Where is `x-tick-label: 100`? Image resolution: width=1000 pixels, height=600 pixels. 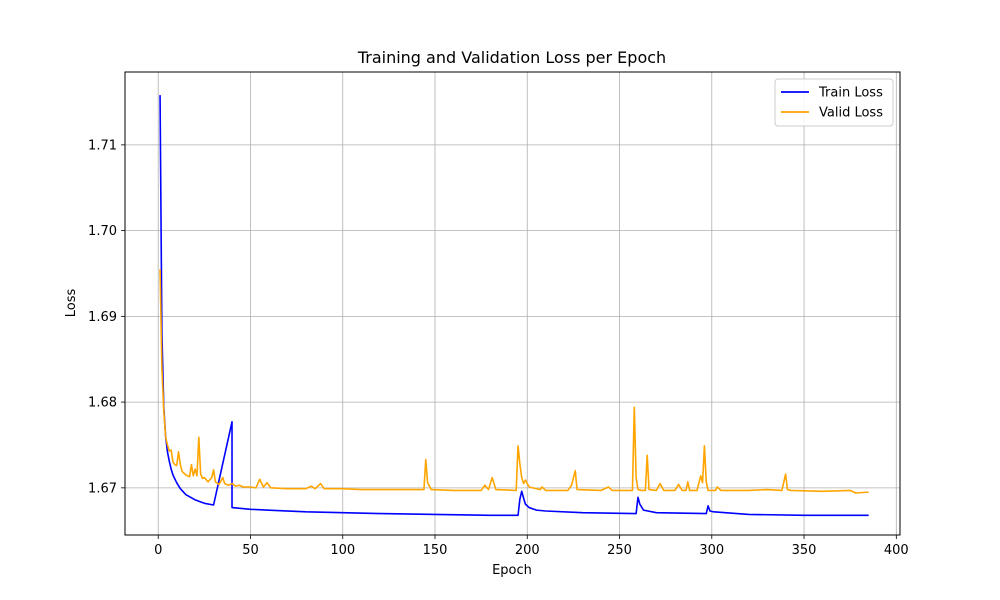
x-tick-label: 100 is located at coordinates (342, 550).